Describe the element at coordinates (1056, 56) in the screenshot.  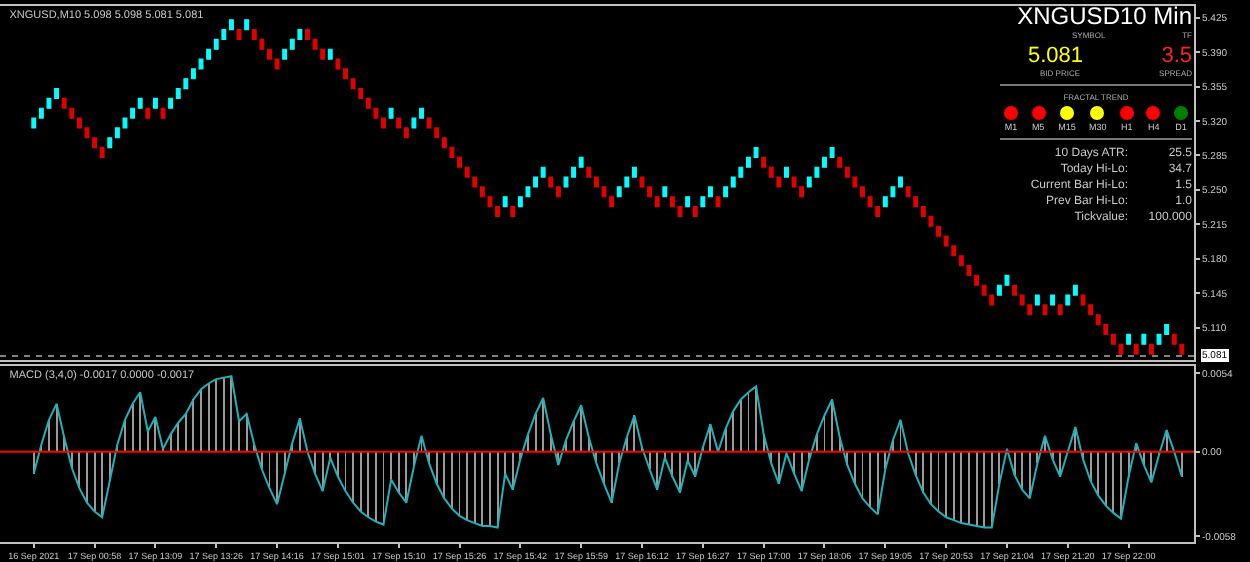
I see `annotation: 5.081` at that location.